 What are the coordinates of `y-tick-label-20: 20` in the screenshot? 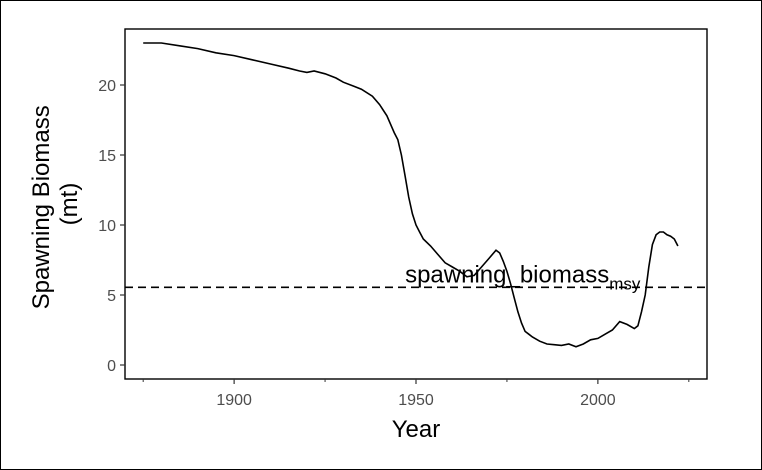 It's located at (107, 86).